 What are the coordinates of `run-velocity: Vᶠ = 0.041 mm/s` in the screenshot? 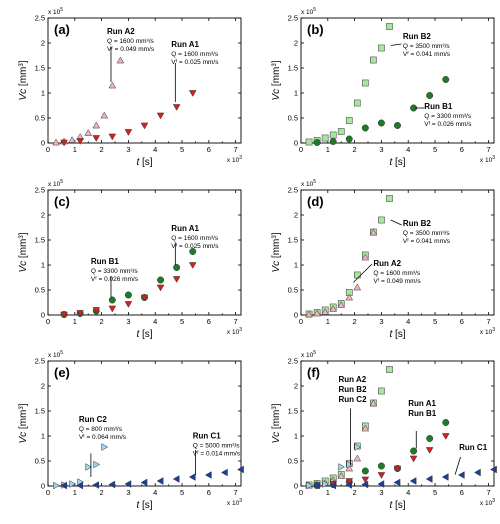 It's located at (427, 54).